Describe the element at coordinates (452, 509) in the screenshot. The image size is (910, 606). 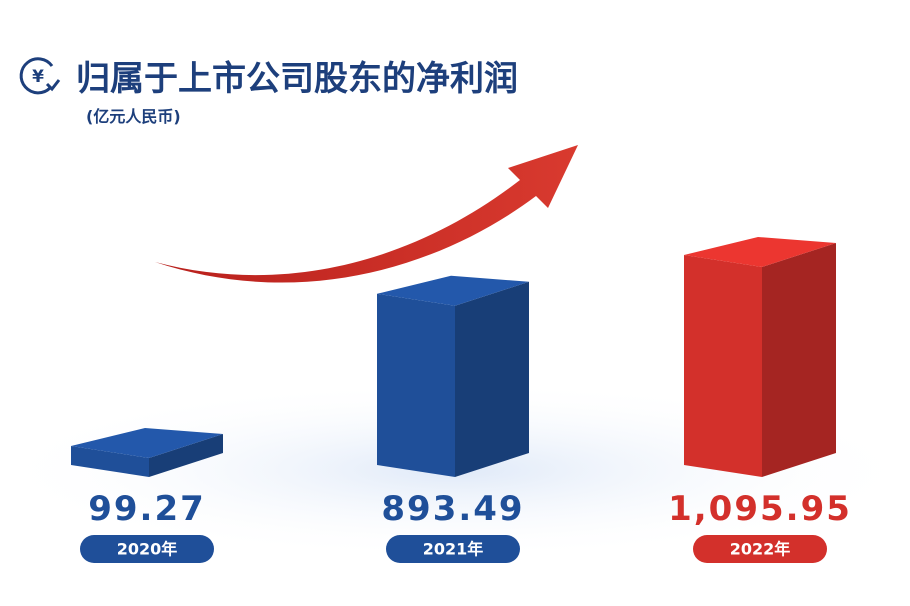
I see `value-label: 893.49` at that location.